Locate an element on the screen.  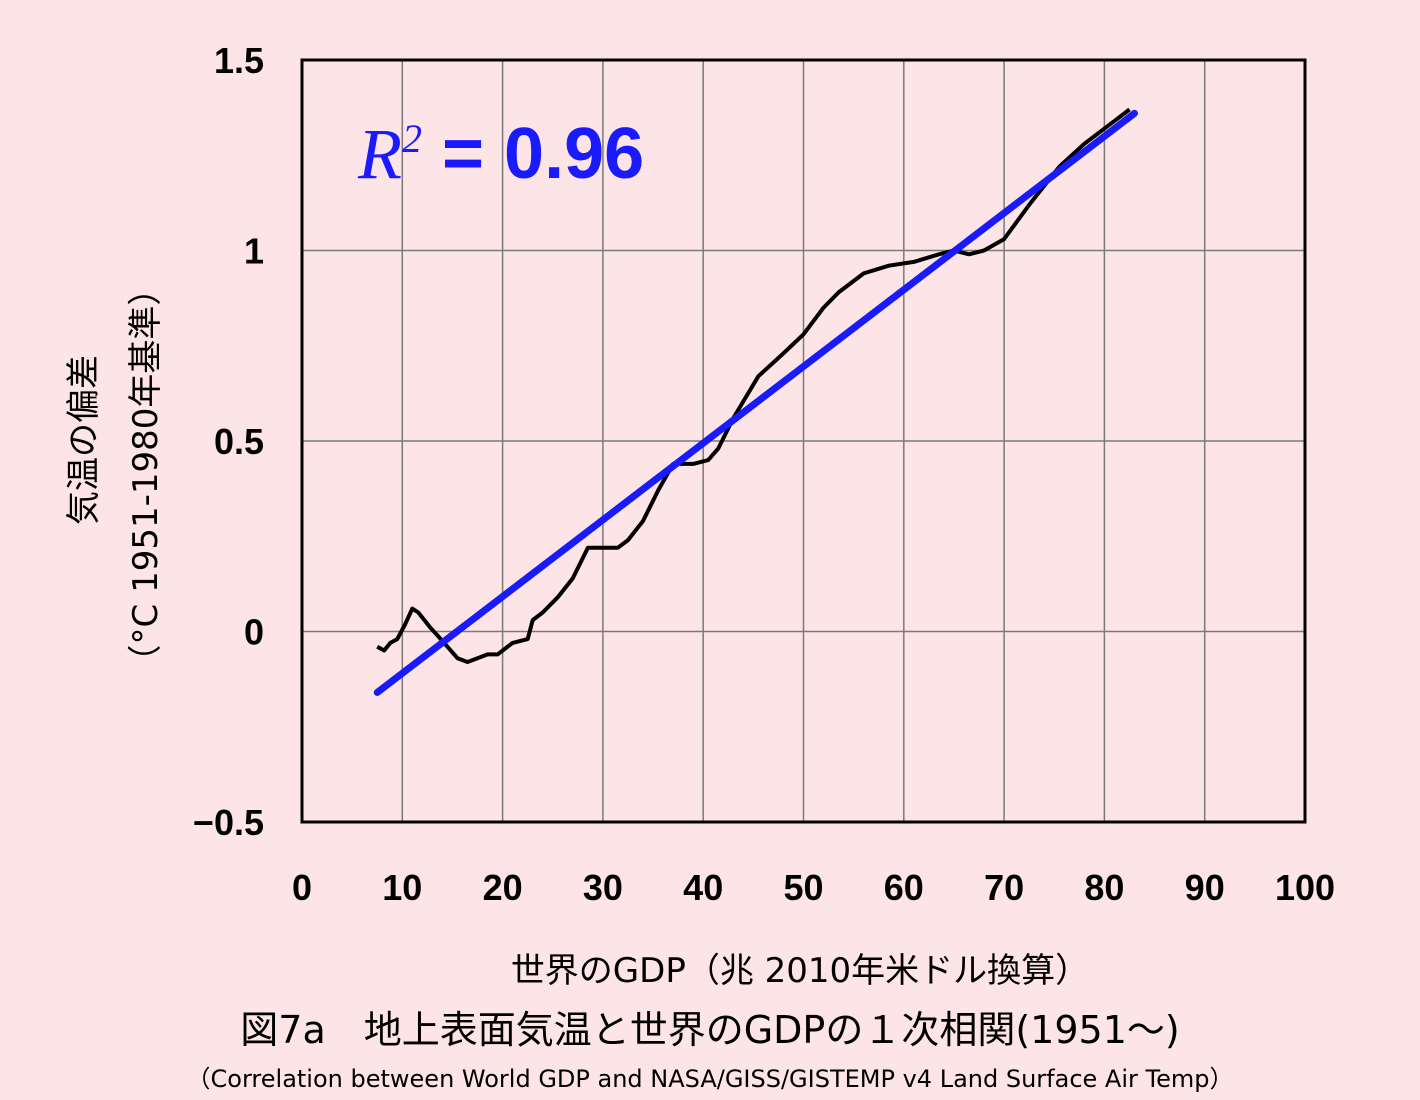
x-tick-label: 80 is located at coordinates (1104, 887).